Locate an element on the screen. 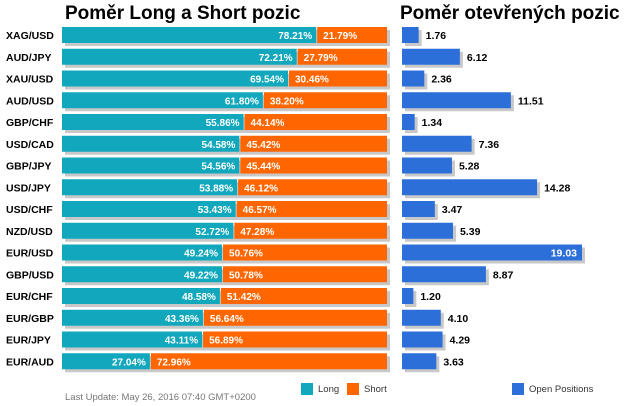 Image resolution: width=630 pixels, height=406 pixels. short-value-label: 46.12% is located at coordinates (261, 188).